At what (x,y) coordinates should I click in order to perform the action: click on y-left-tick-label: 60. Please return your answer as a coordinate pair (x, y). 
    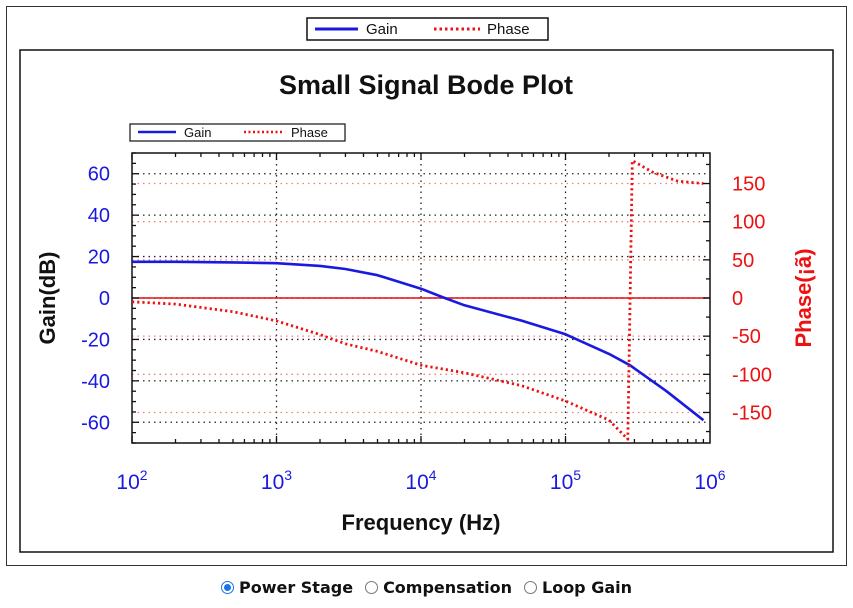
    Looking at the image, I should click on (99, 175).